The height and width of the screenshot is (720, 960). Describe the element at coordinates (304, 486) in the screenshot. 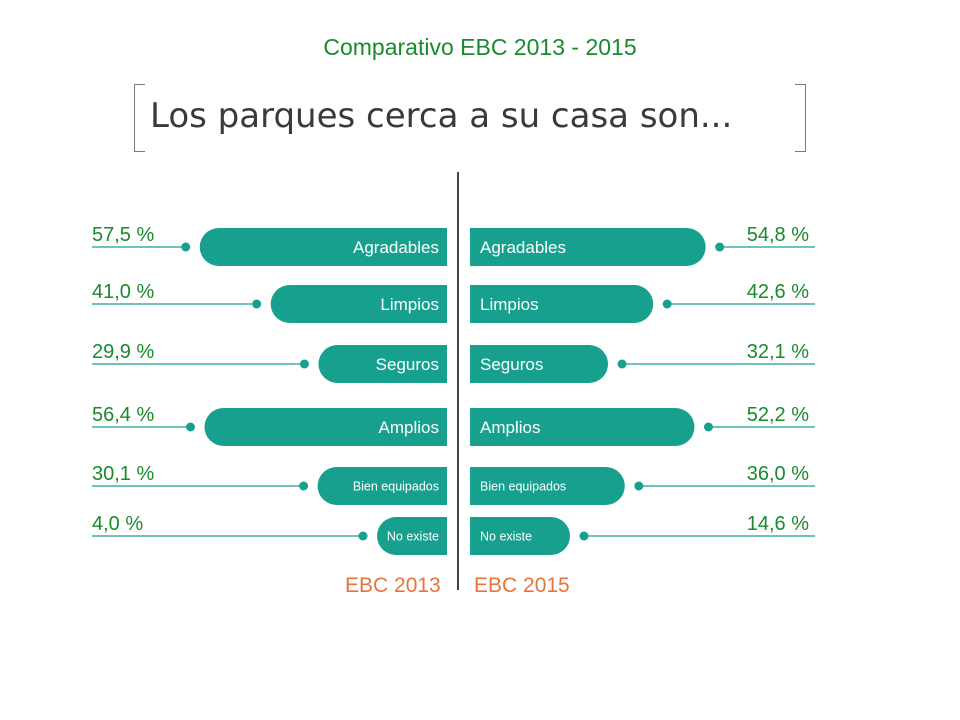

I see `dot-2013-bien-equipados` at that location.